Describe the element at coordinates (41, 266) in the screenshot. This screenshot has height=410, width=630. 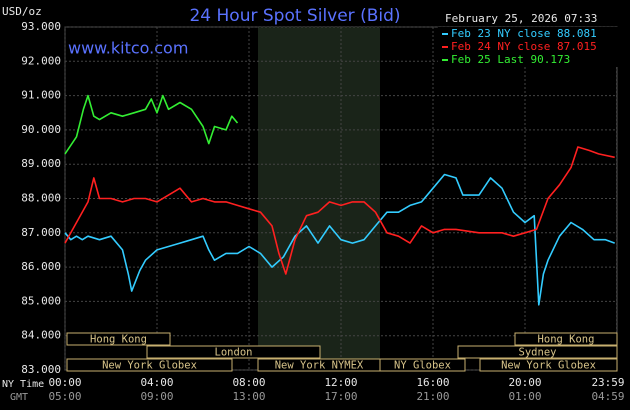
I see `y-tick-label: 86.000` at that location.